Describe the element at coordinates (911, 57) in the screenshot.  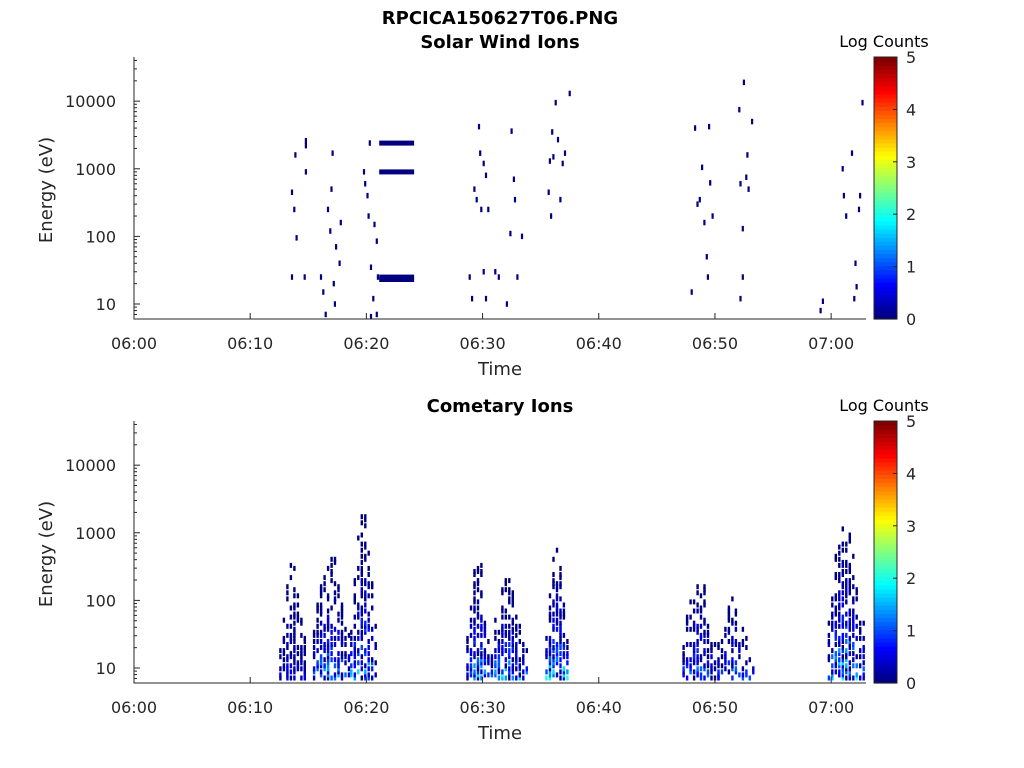
I see `colorbar-tick-label: 5` at that location.